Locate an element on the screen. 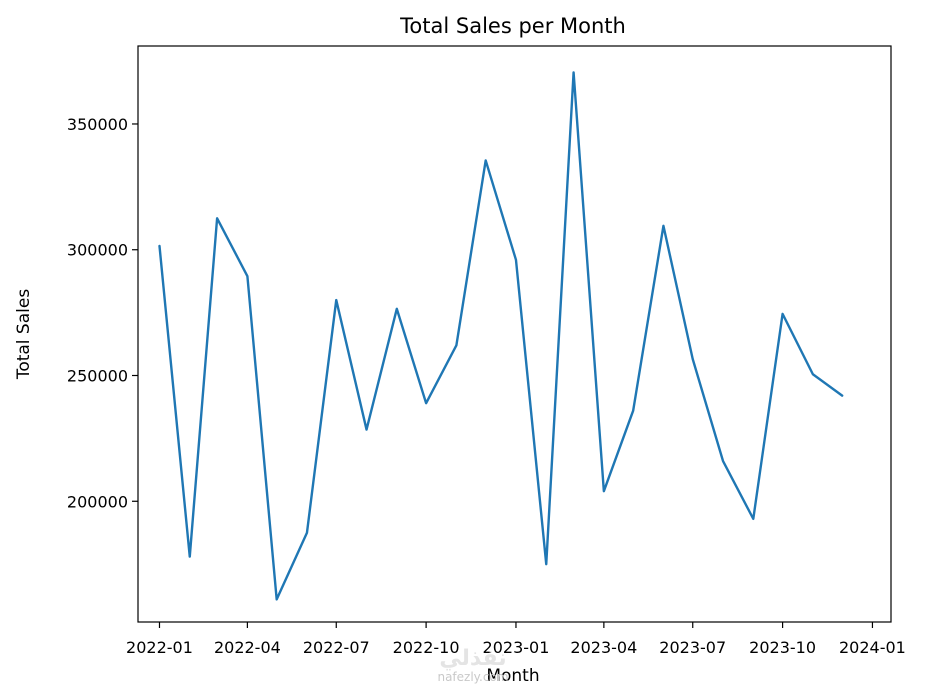 This screenshot has height=700, width=945. y-tick-label: 250000 is located at coordinates (97, 376).